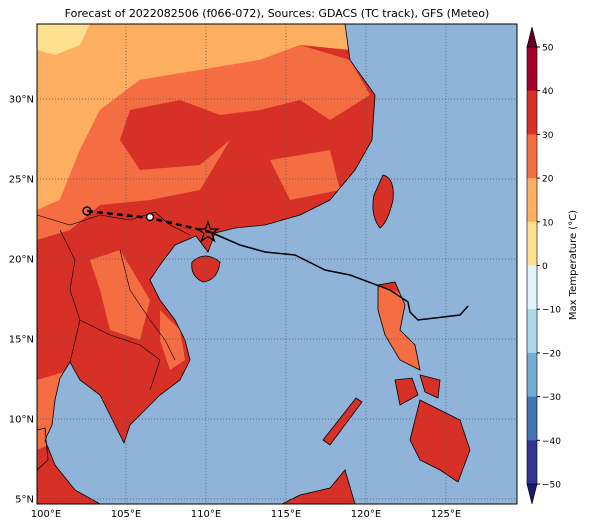  What do you see at coordinates (551, 486) in the screenshot?
I see `colorbar-tick-label: −50` at bounding box center [551, 486].